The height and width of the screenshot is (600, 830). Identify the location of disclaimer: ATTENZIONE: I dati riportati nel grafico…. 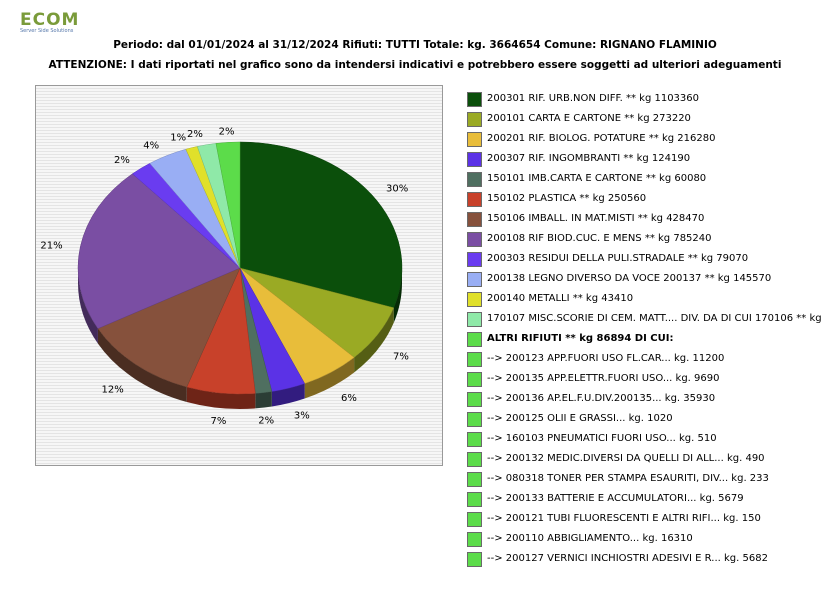
(415, 65).